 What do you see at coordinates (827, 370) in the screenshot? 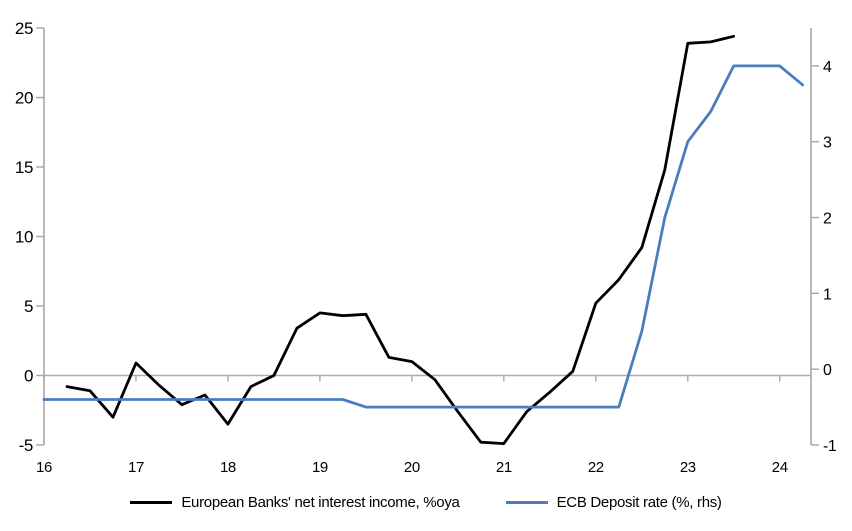
I see `right-axis-tick-label: 0` at bounding box center [827, 370].